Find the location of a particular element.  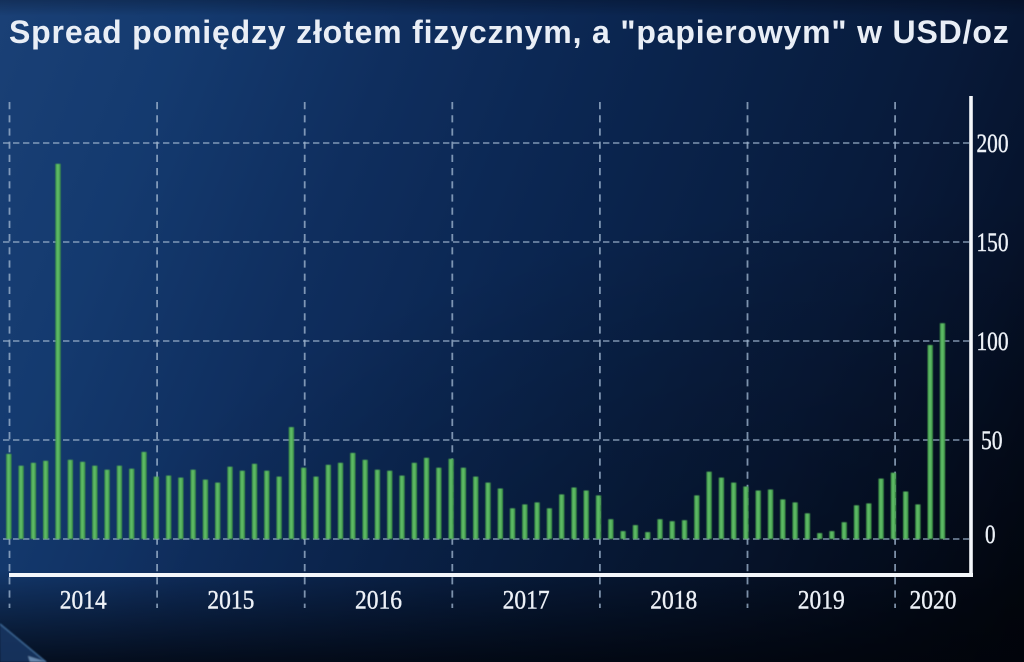

svg-text: 50 is located at coordinates (992, 440).